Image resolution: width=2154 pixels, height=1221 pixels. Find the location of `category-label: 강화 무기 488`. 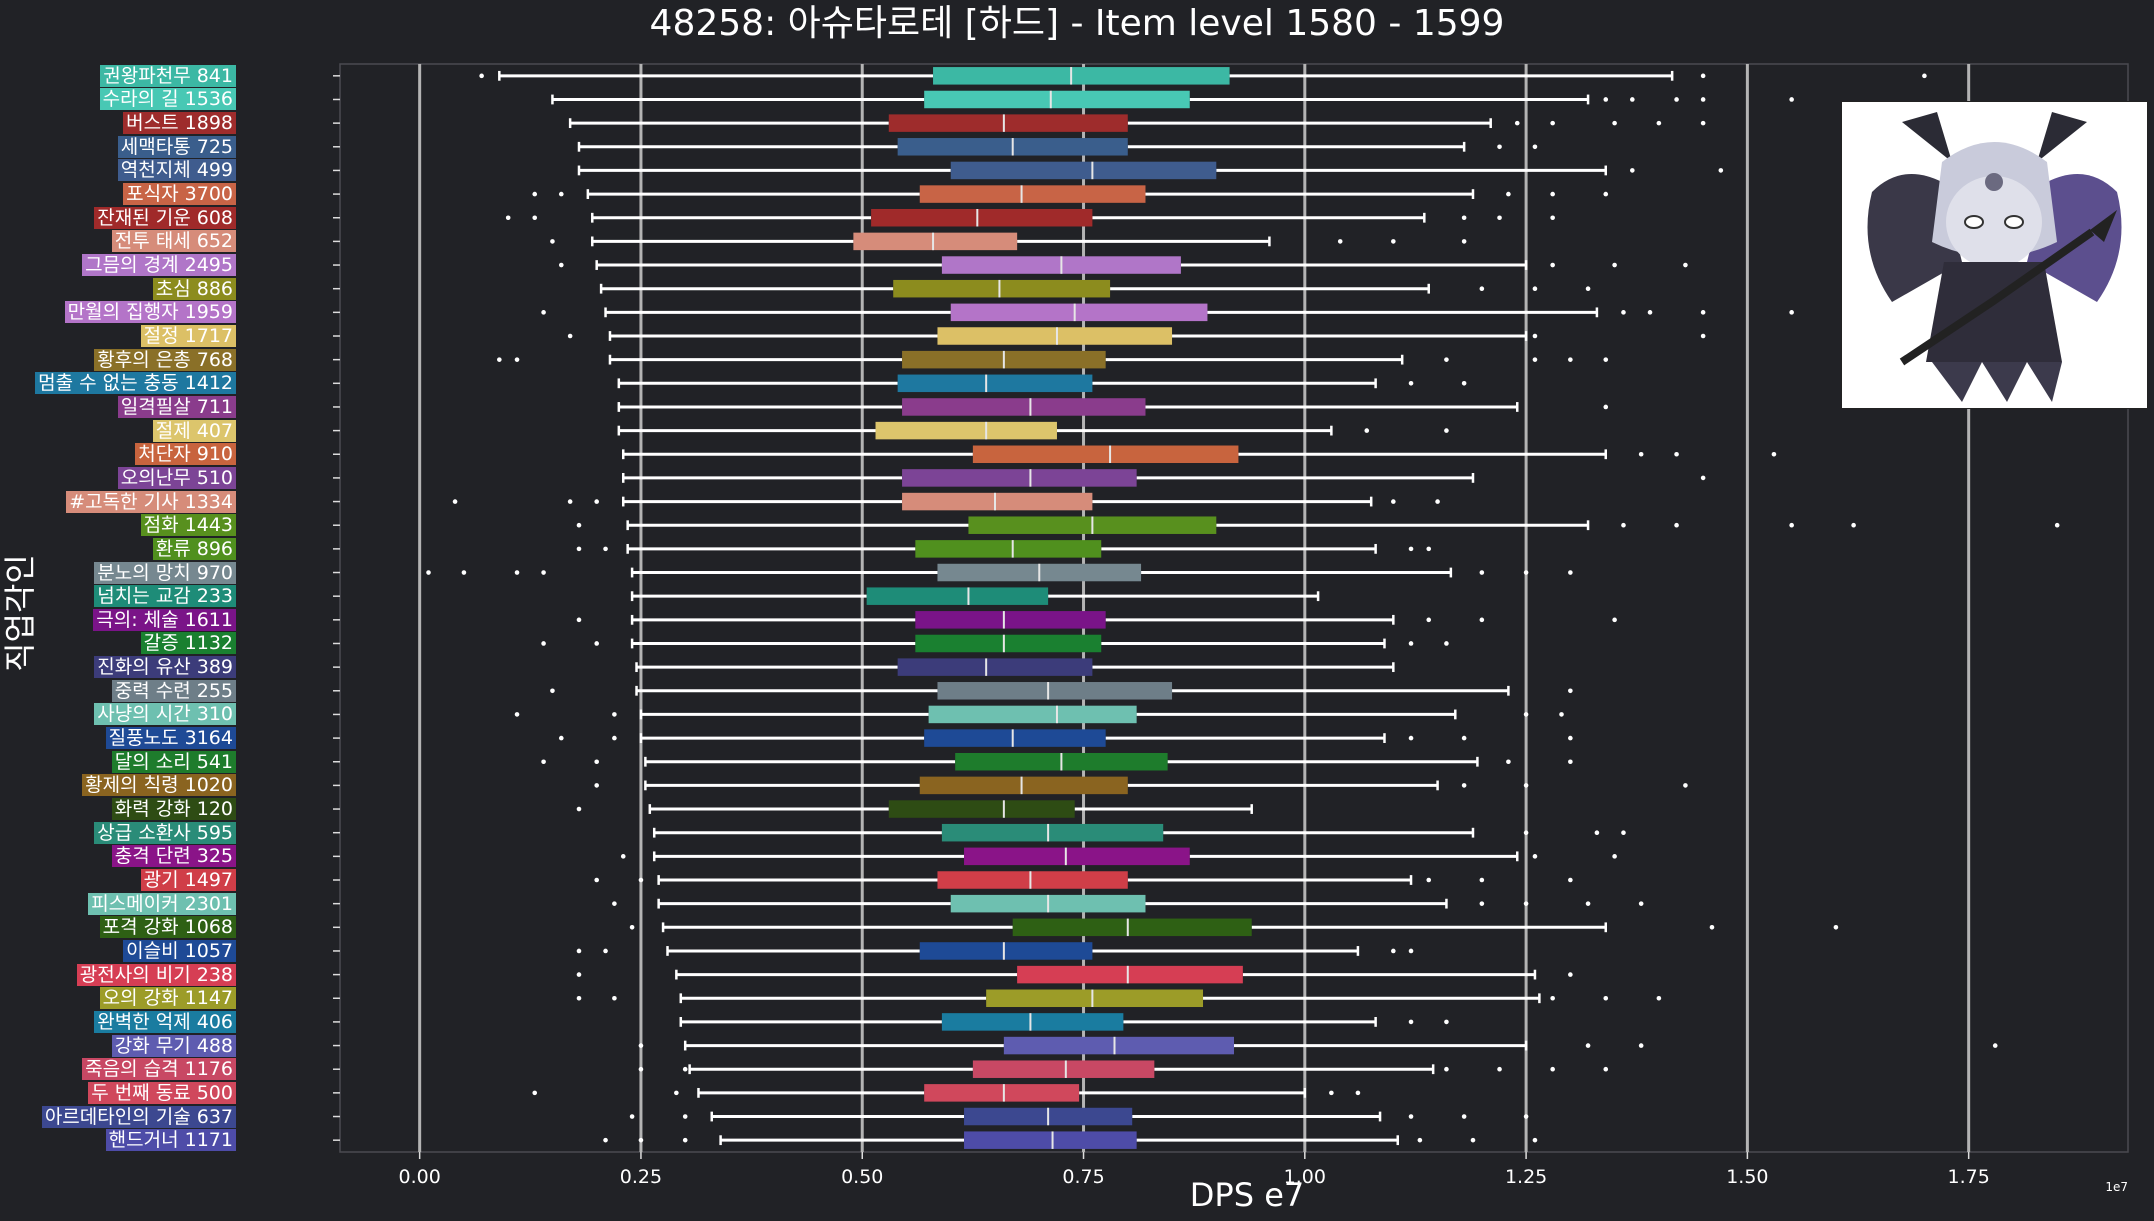

category-label: 강화 무기 488 is located at coordinates (173, 1045).